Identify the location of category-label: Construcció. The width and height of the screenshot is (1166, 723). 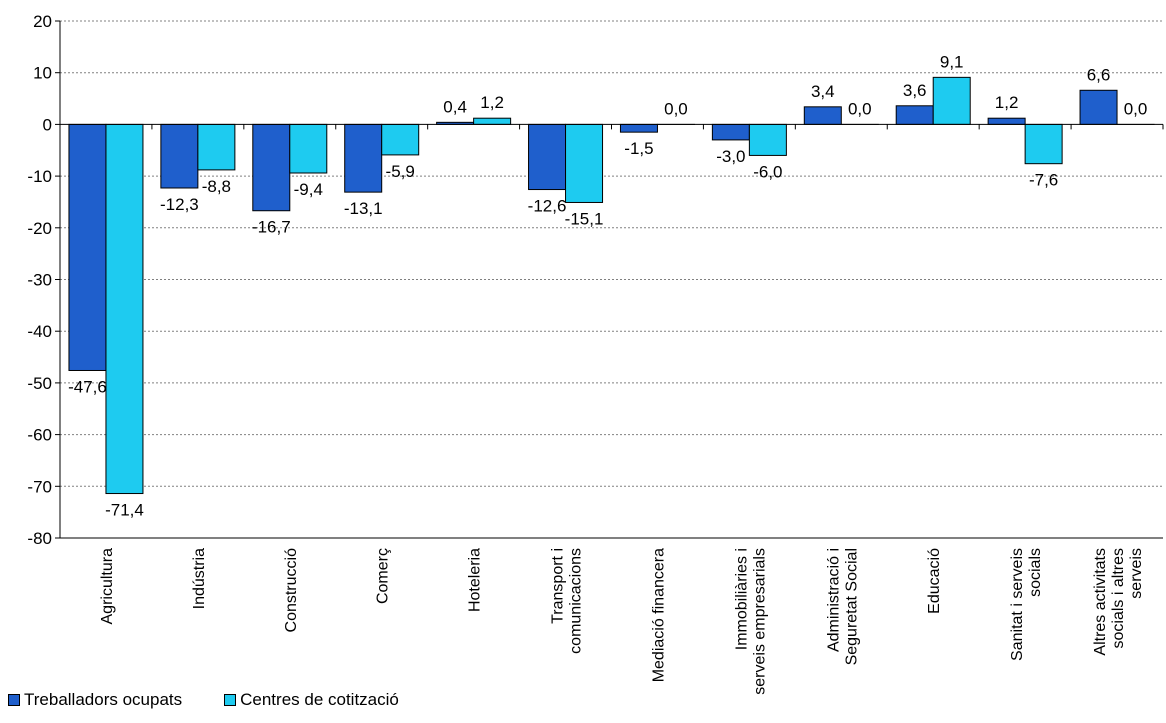
(291, 590).